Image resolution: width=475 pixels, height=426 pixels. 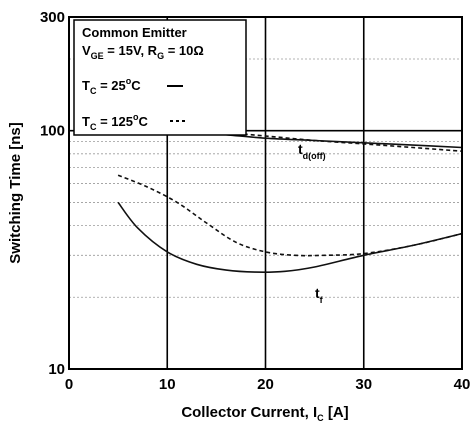 What do you see at coordinates (167, 384) in the screenshot?
I see `x-tick-label: 10` at bounding box center [167, 384].